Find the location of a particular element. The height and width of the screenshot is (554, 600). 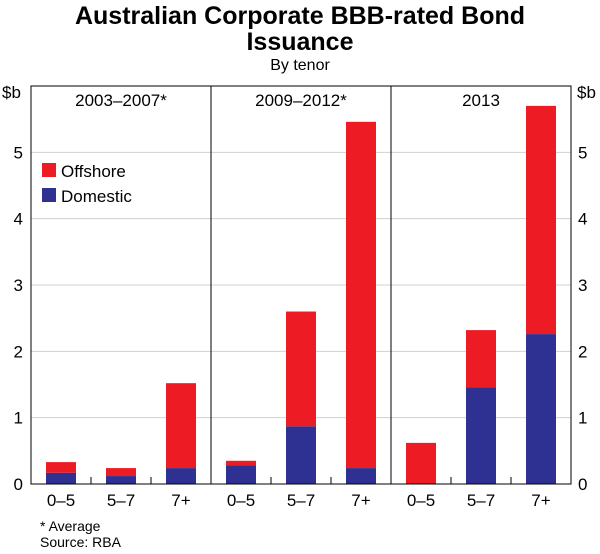

legend-swatch-offshore is located at coordinates (49, 170).